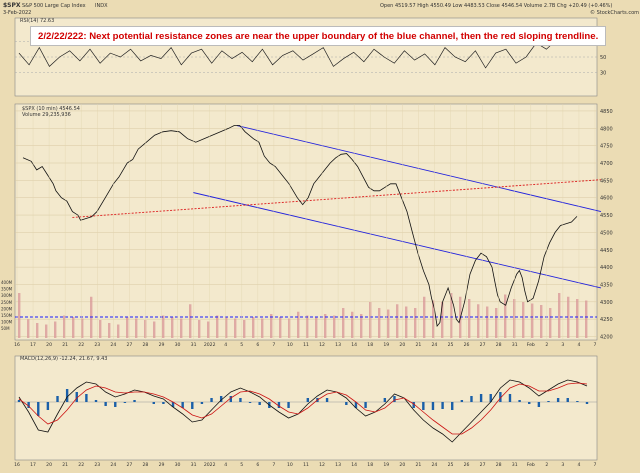 The height and width of the screenshot is (473, 640). What do you see at coordinates (397, 240) in the screenshot?
I see `blue-channel-lower` at bounding box center [397, 240].